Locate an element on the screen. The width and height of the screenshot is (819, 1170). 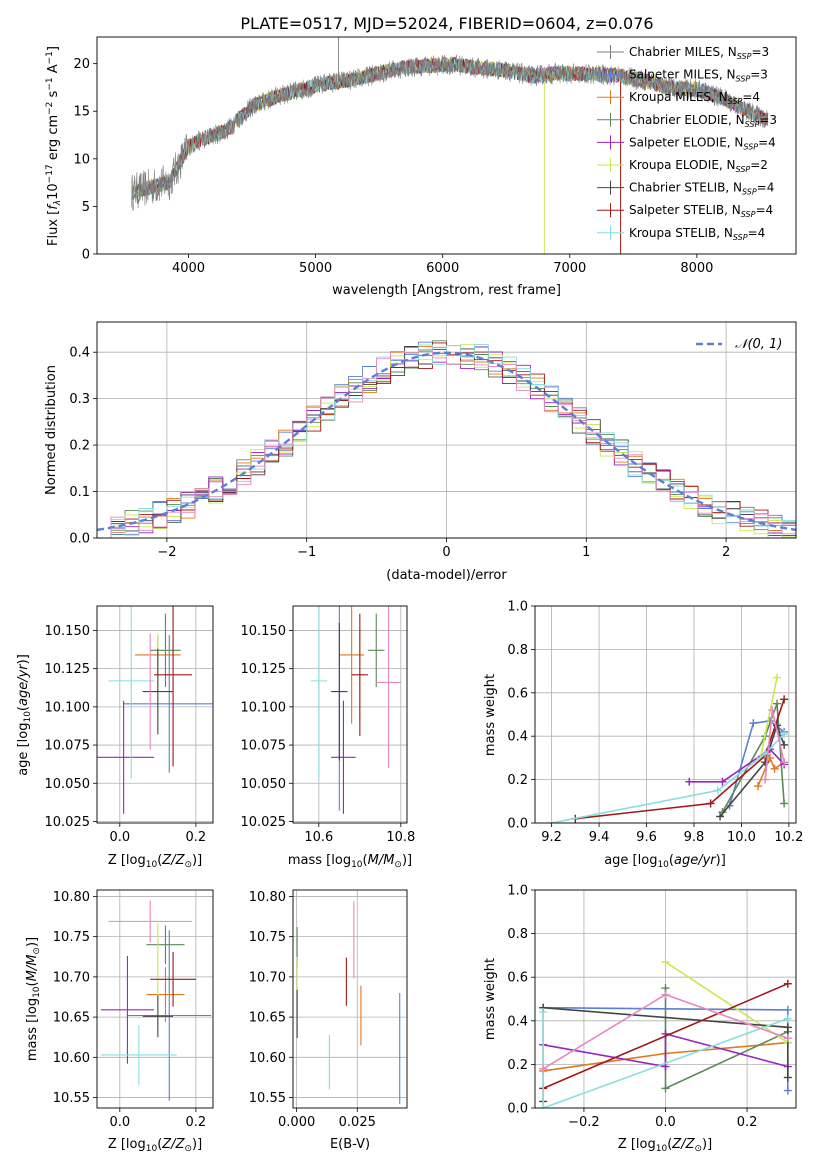
mass-weight-vs-age-ylabel: mass weight is located at coordinates (490, 715).